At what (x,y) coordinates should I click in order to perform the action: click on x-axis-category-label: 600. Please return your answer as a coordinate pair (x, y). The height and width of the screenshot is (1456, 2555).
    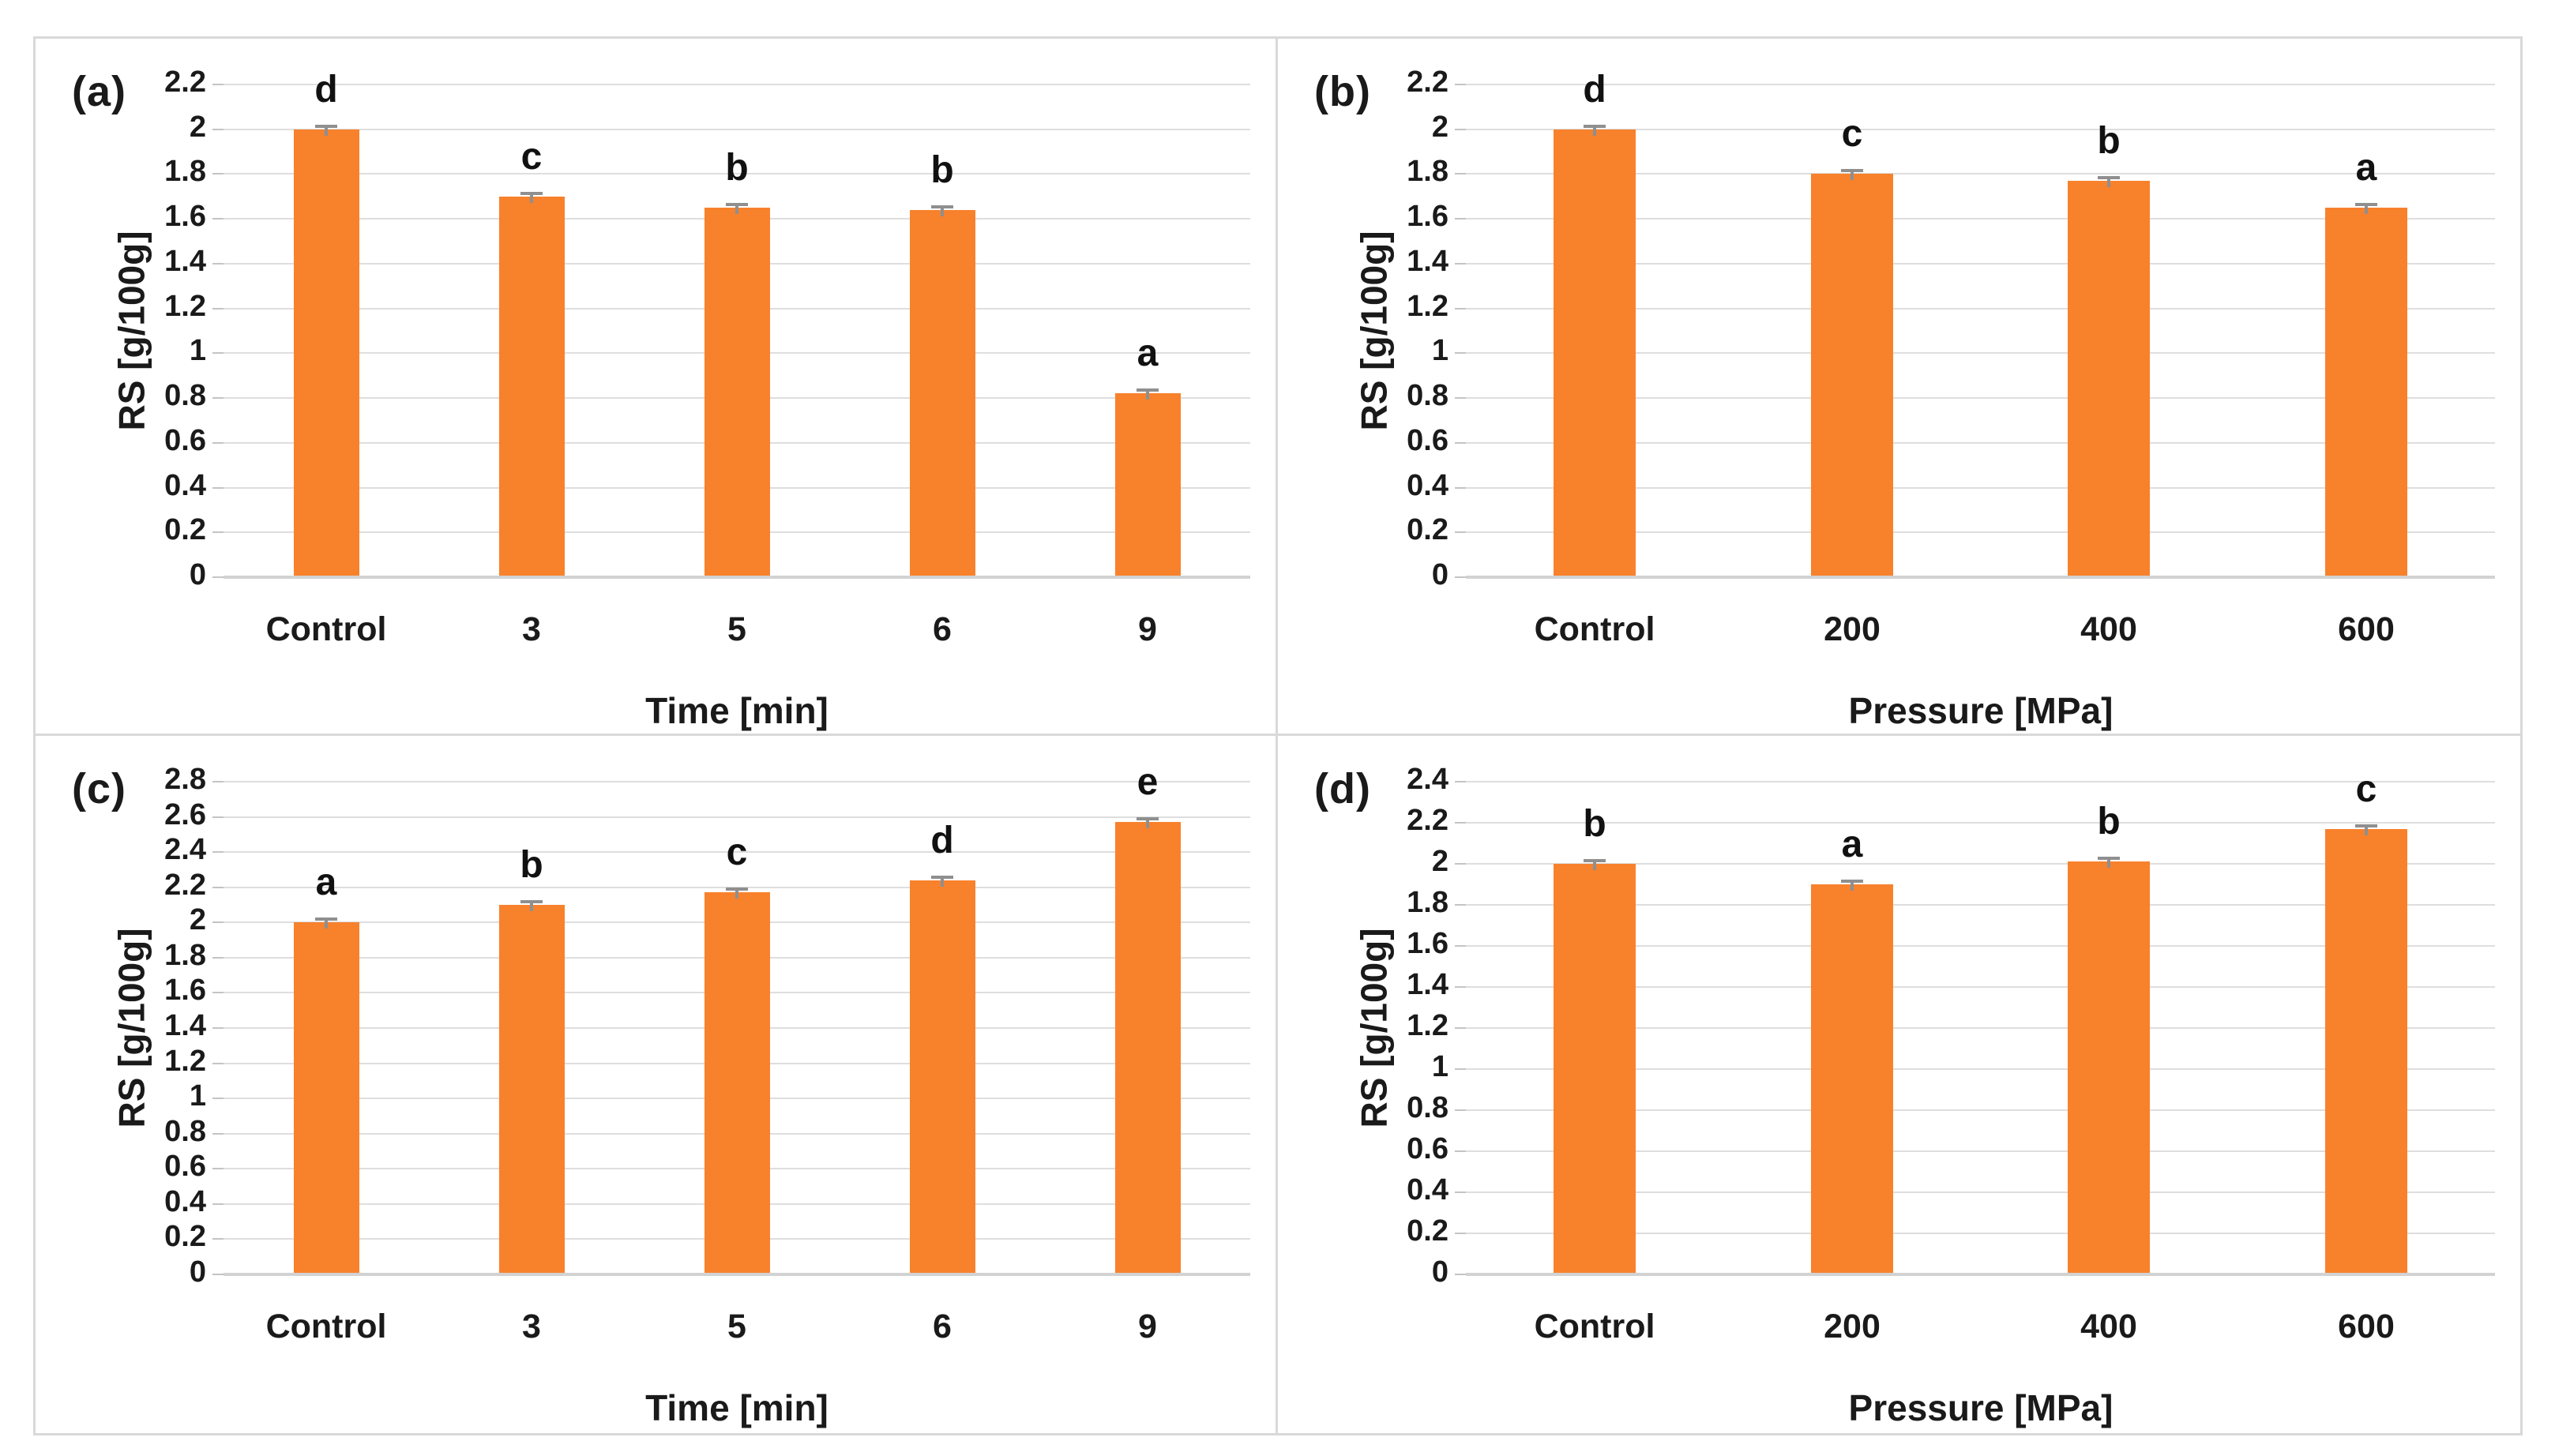
    Looking at the image, I should click on (2366, 1326).